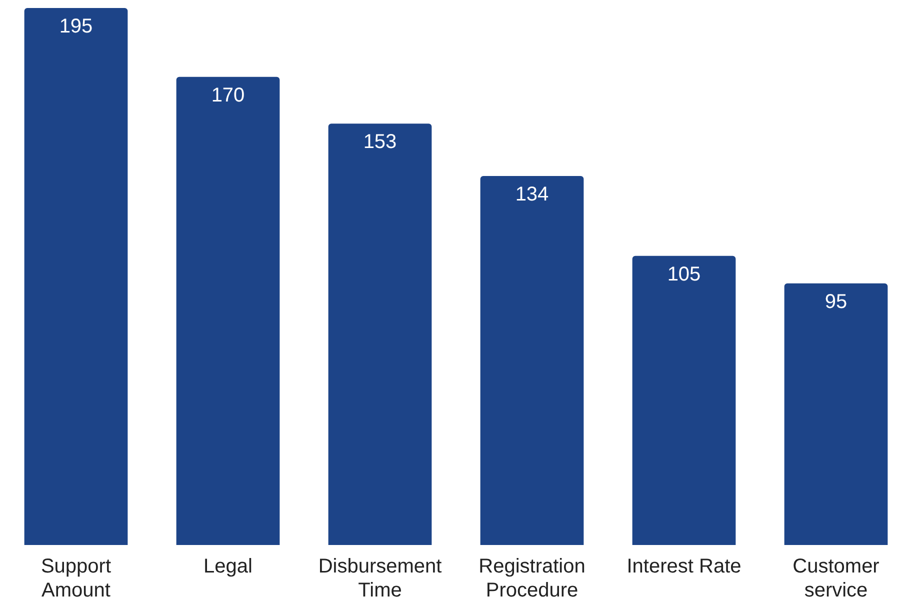  What do you see at coordinates (228, 95) in the screenshot?
I see `data-label: 170` at bounding box center [228, 95].